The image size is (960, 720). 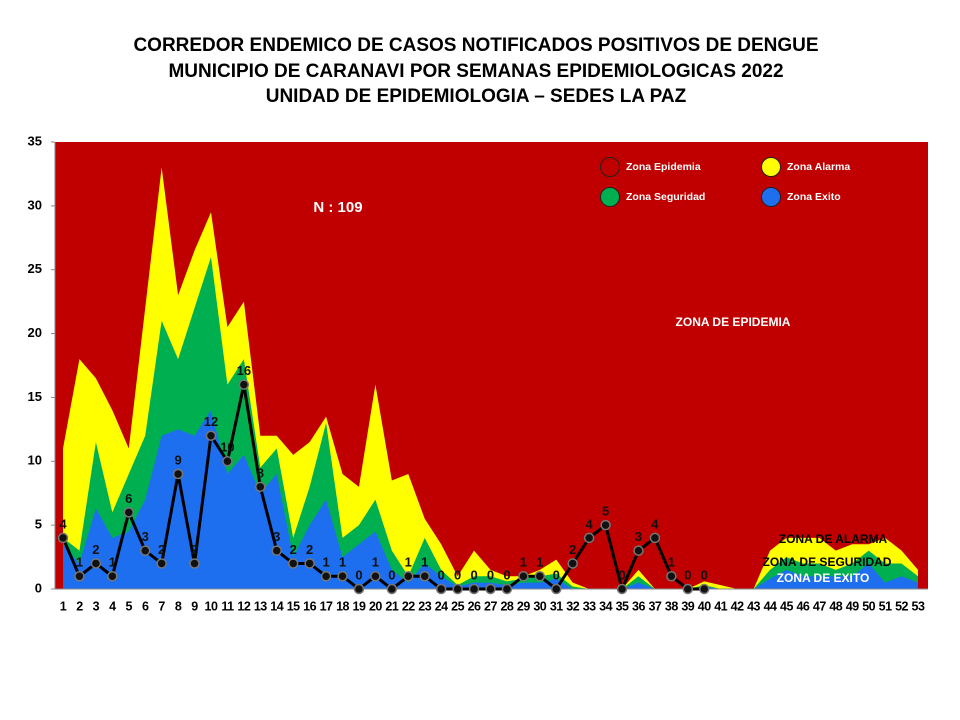 I want to click on x-tick-label: 9, so click(x=194, y=606).